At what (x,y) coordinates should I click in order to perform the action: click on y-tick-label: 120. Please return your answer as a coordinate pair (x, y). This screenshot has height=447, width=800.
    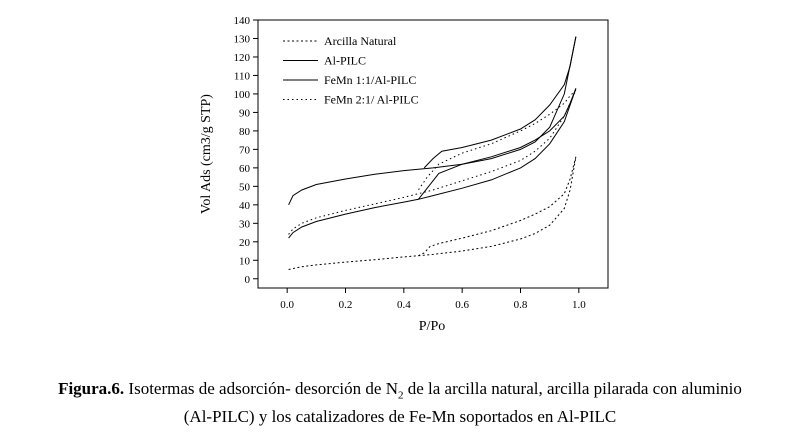
    Looking at the image, I should click on (242, 58).